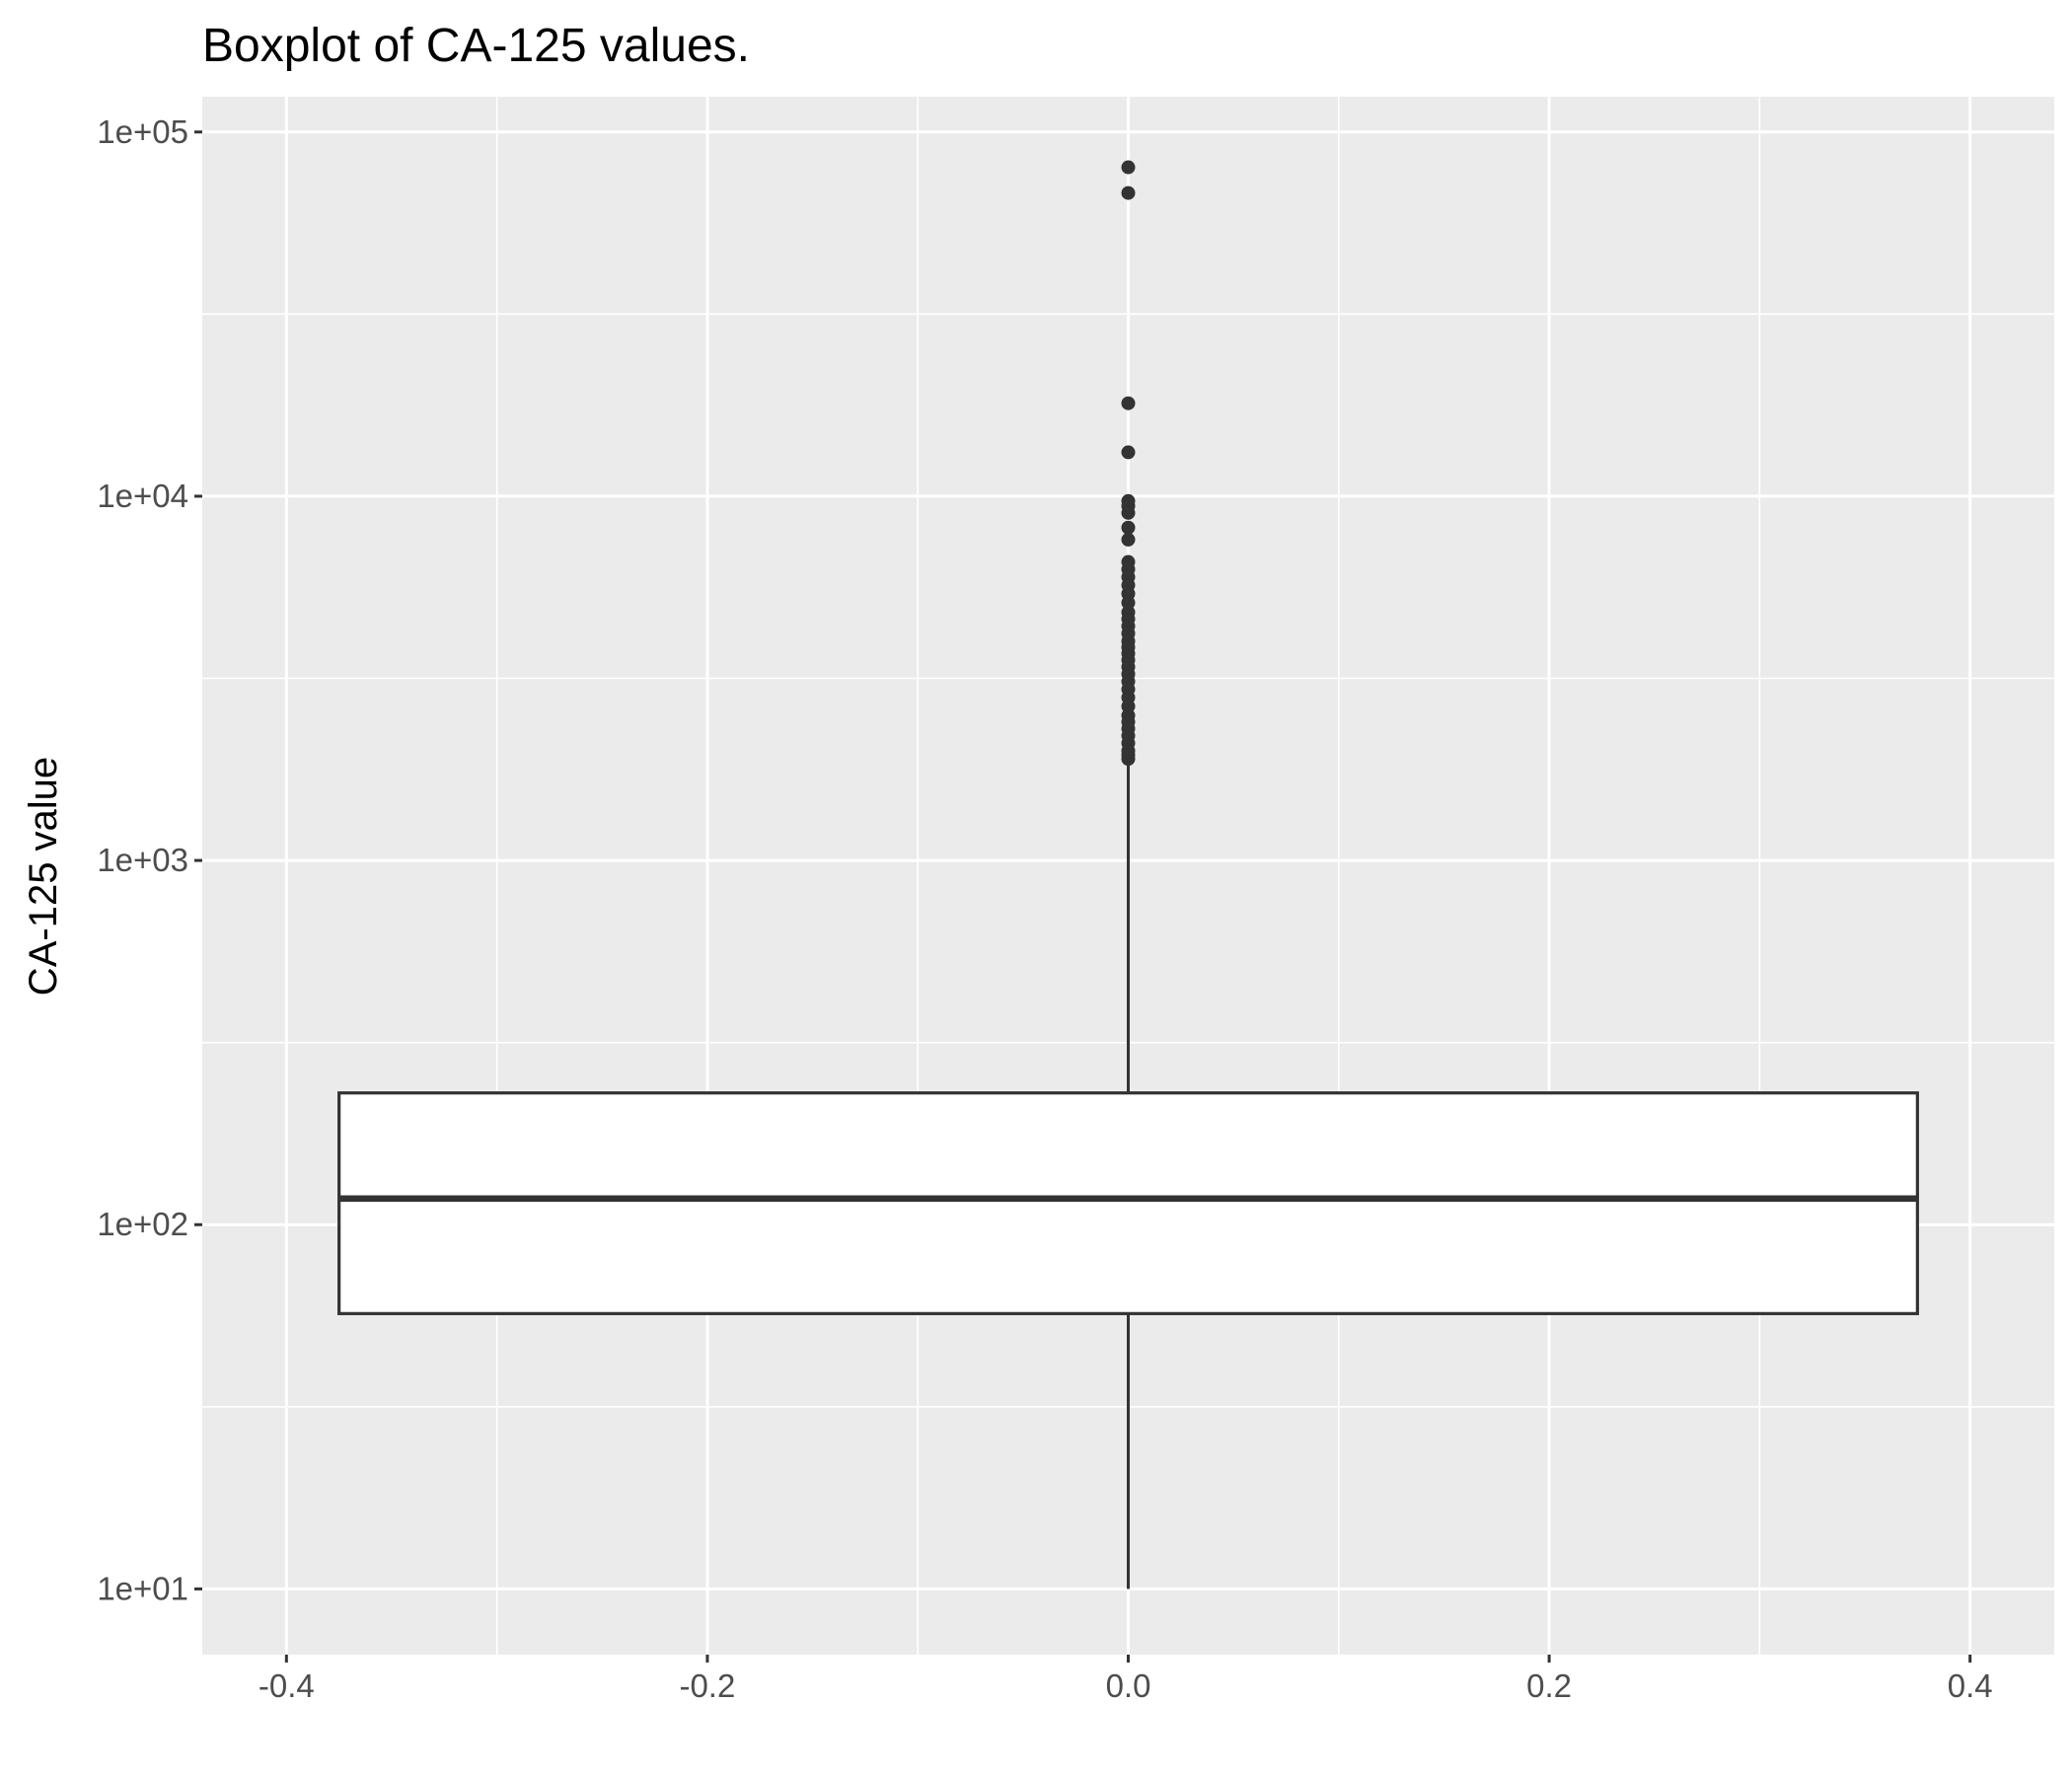  Describe the element at coordinates (1971, 1685) in the screenshot. I see `x-tick-label: 0.4` at that location.